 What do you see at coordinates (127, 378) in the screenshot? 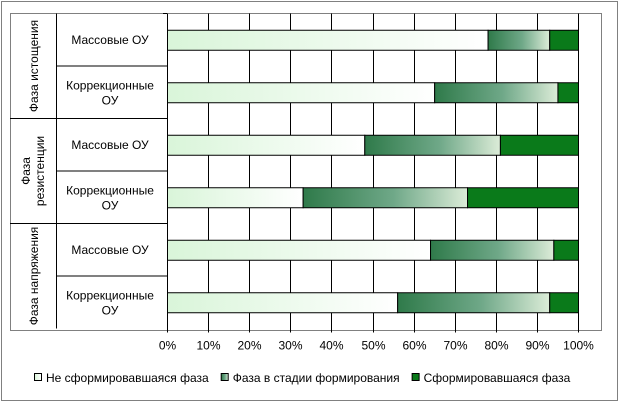
I see `legend-label: Не сформировавшаяся фаза` at bounding box center [127, 378].